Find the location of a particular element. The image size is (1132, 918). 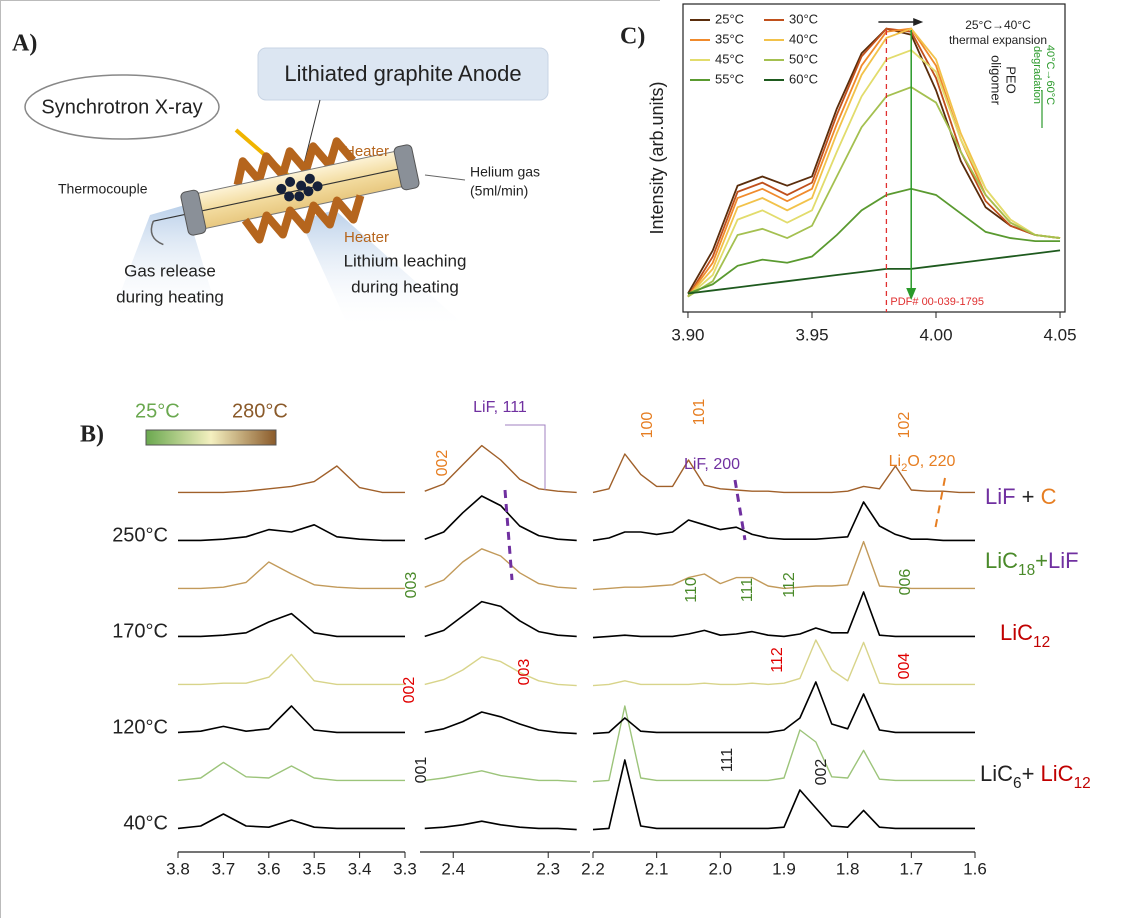

panel-label: C) is located at coordinates (632, 37).